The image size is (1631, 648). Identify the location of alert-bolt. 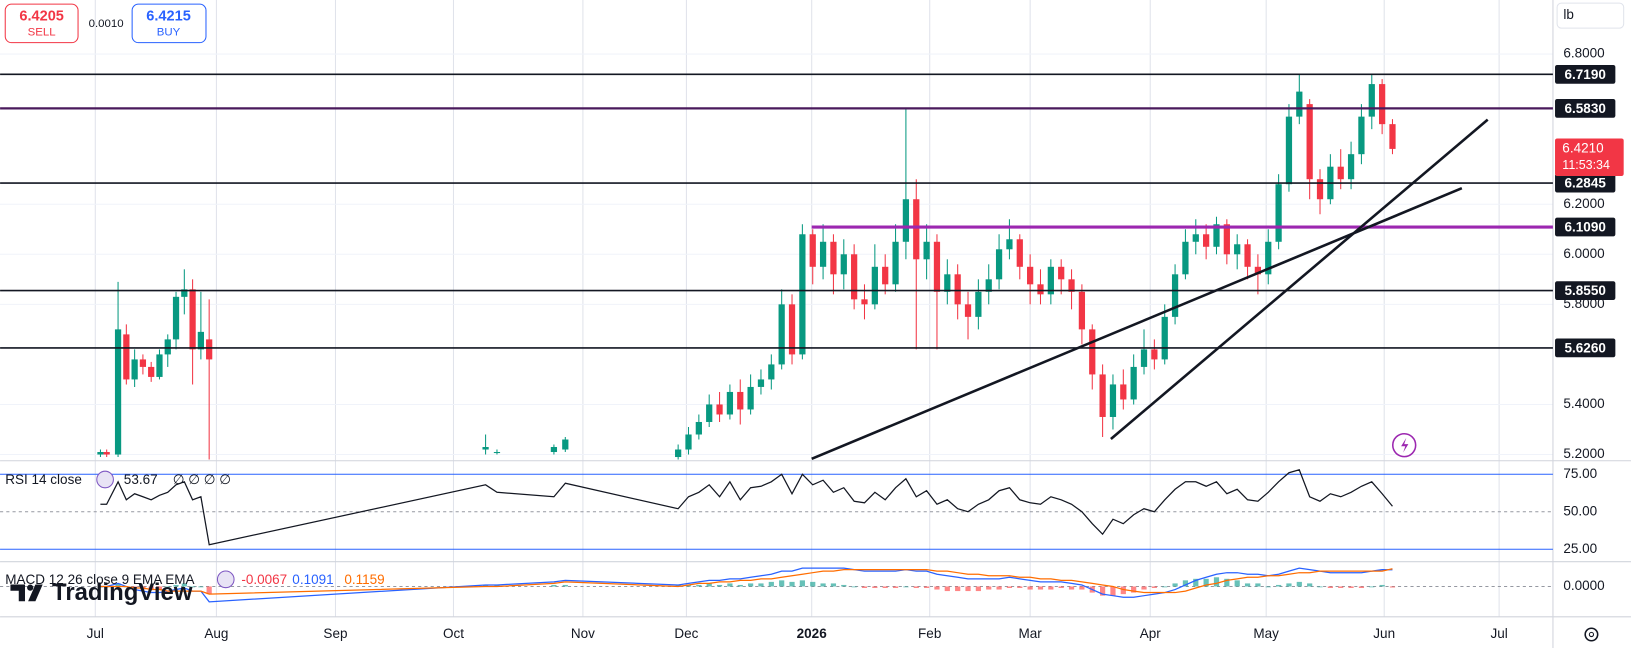
(1405, 445).